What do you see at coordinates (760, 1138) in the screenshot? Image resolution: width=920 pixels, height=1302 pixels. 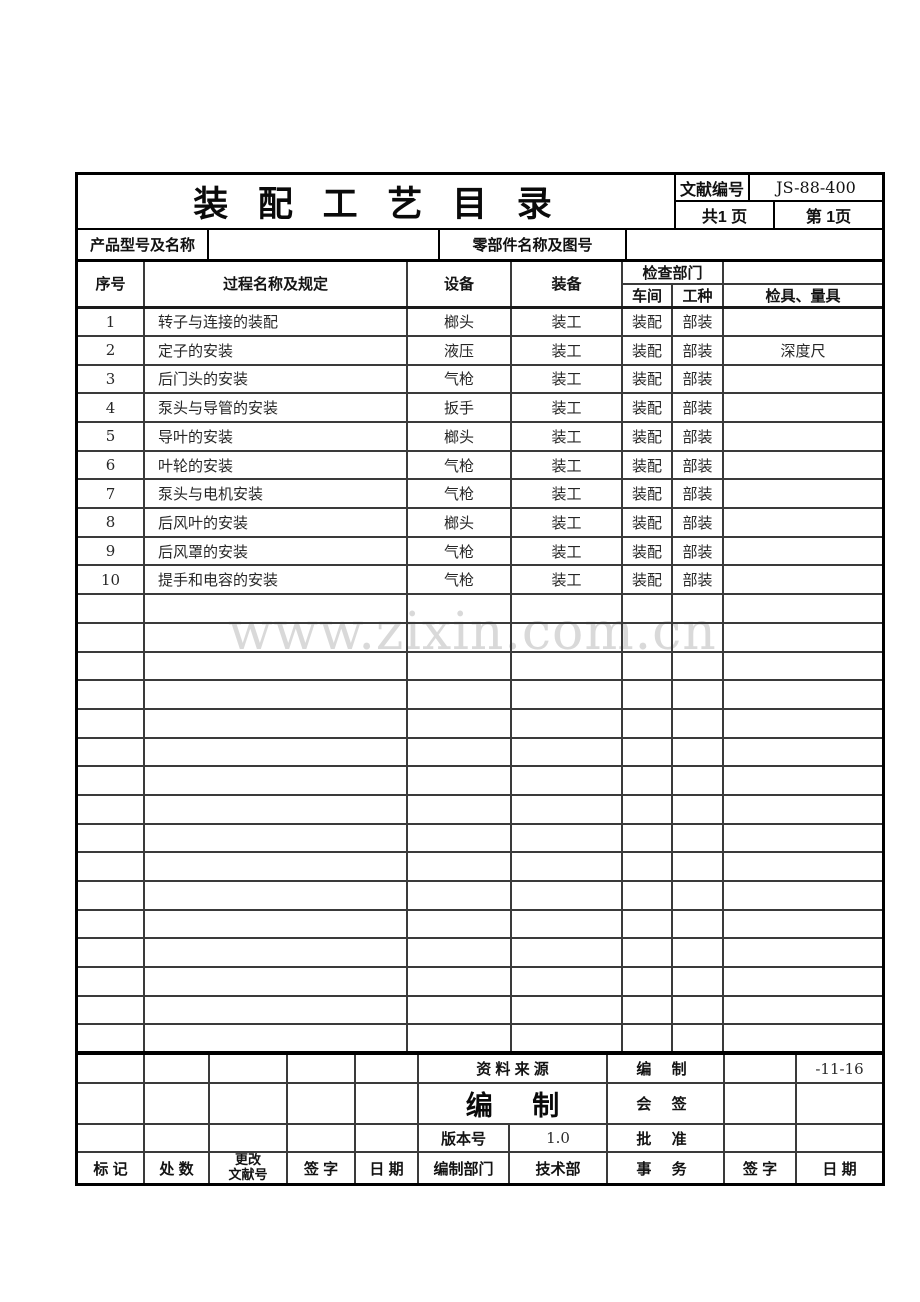 I see `approve-sign-cell` at bounding box center [760, 1138].